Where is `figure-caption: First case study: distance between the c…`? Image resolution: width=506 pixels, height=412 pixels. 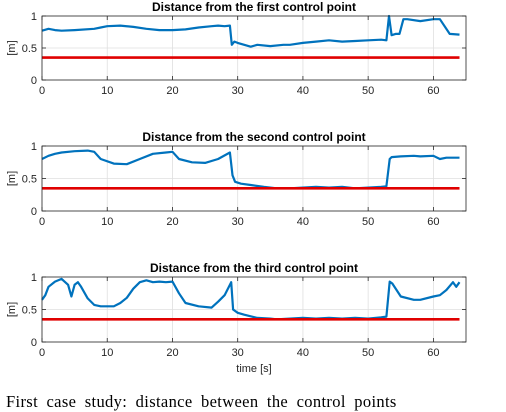
figure-caption: First case study: distance between the c… is located at coordinates (201, 401).